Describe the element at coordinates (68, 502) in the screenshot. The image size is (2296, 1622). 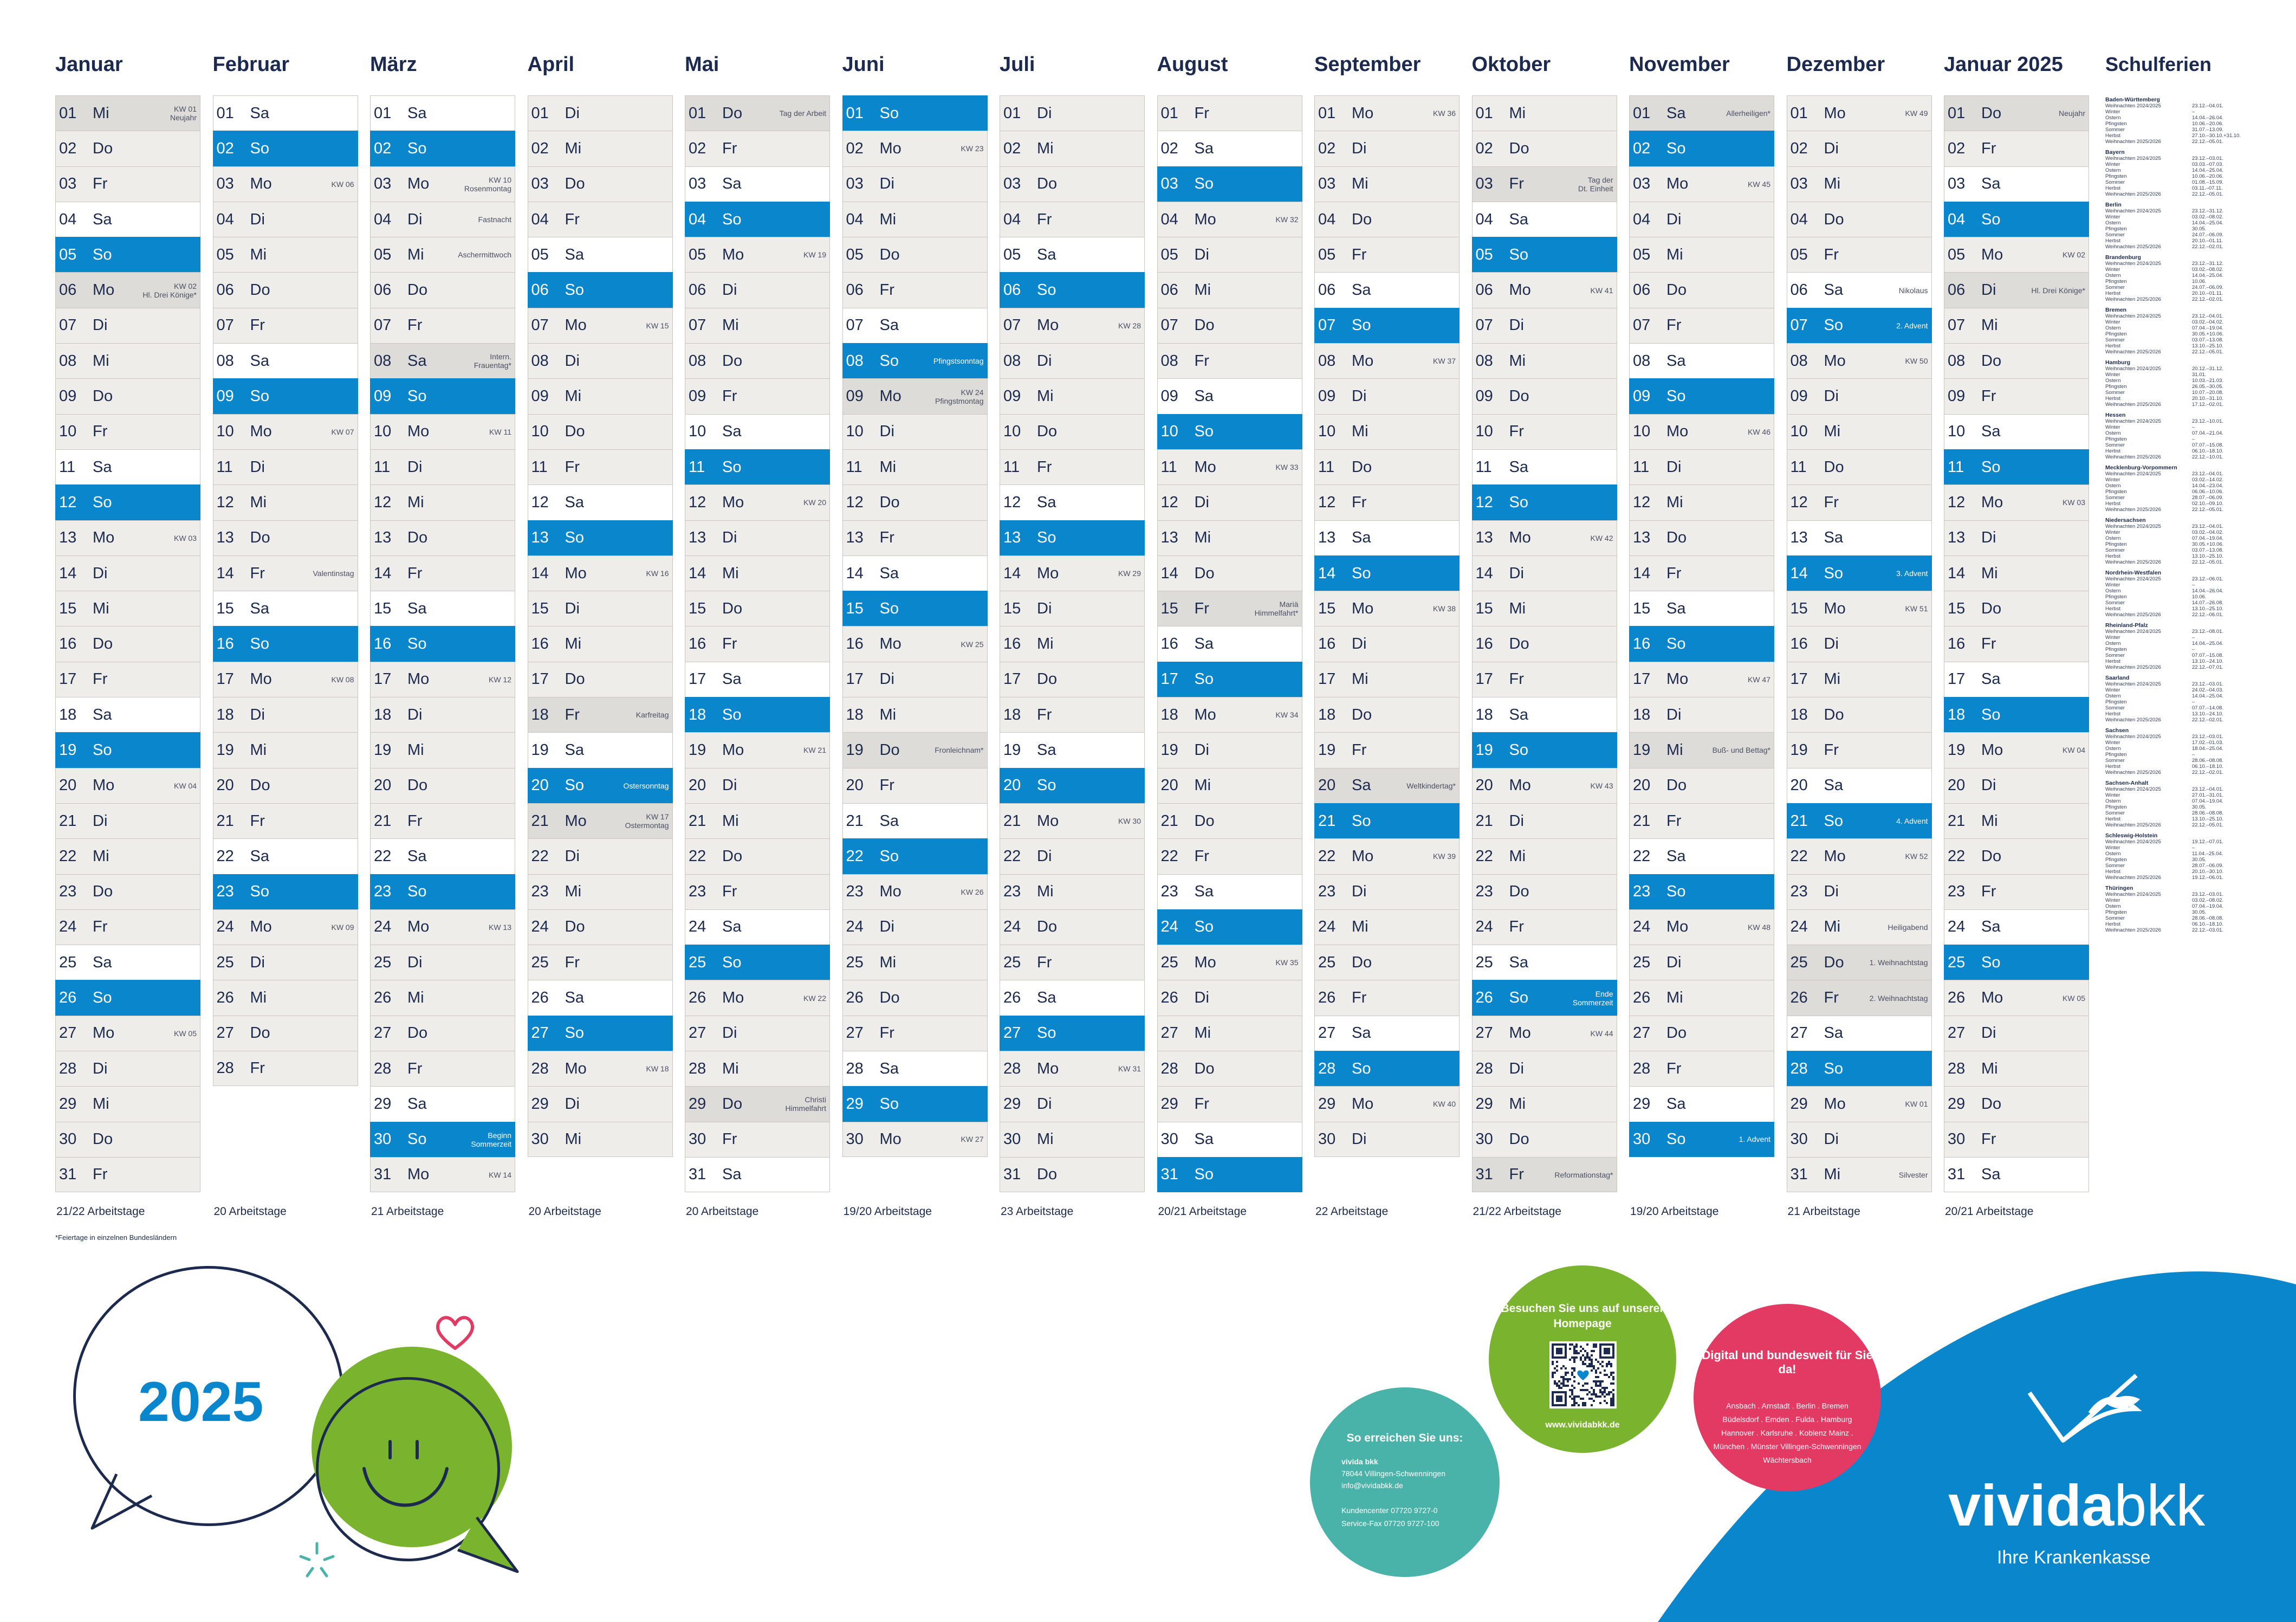
I see `day-number: 12` at that location.